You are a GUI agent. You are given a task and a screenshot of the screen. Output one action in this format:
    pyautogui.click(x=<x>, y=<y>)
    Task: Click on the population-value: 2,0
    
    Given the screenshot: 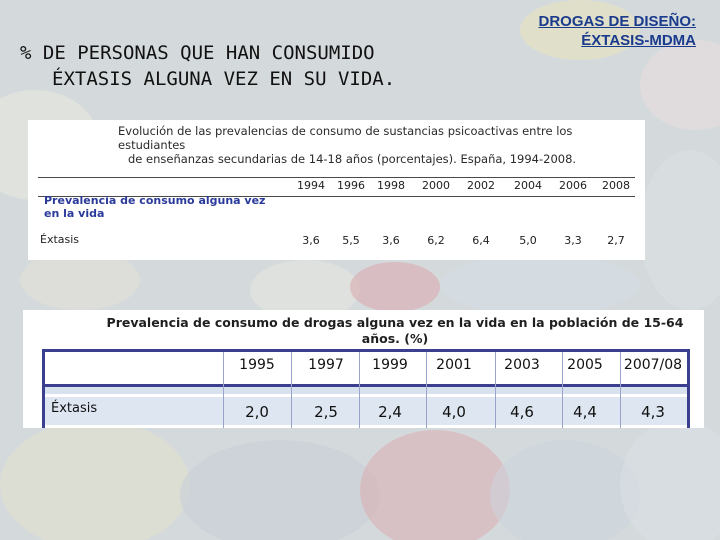 What is the action you would take?
    pyautogui.click(x=257, y=412)
    